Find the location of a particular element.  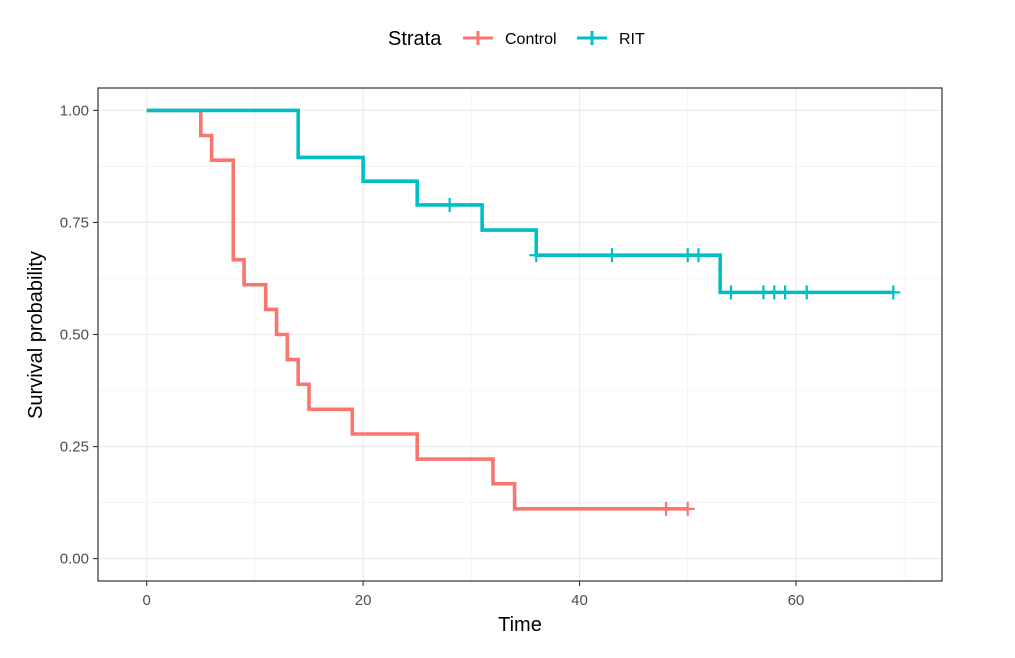

y-tick-label: 0.25 is located at coordinates (74, 447).